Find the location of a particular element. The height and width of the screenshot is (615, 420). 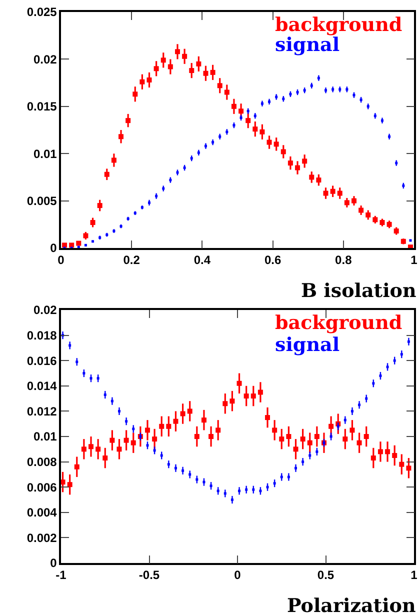

x-tick-label: 0.6 is located at coordinates (273, 260).